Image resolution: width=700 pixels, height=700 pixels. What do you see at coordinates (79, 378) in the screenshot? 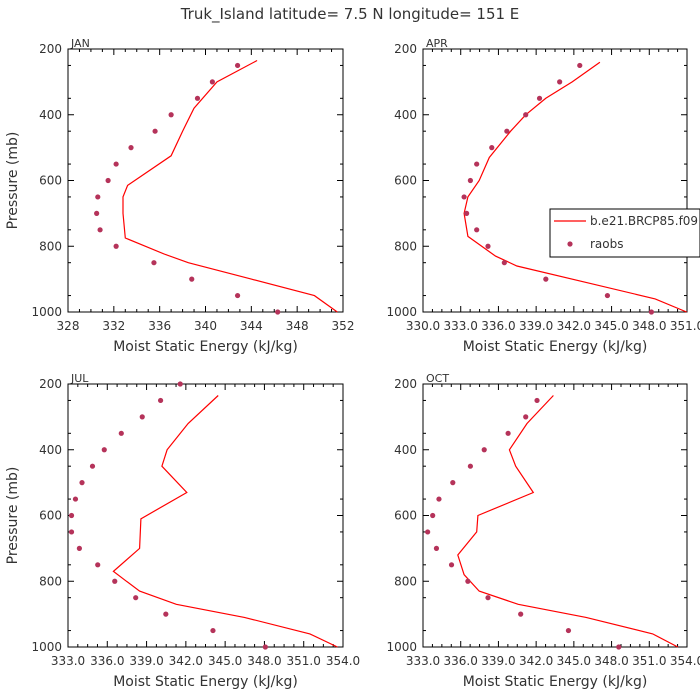
I see `panel-label: JUL` at bounding box center [79, 378].